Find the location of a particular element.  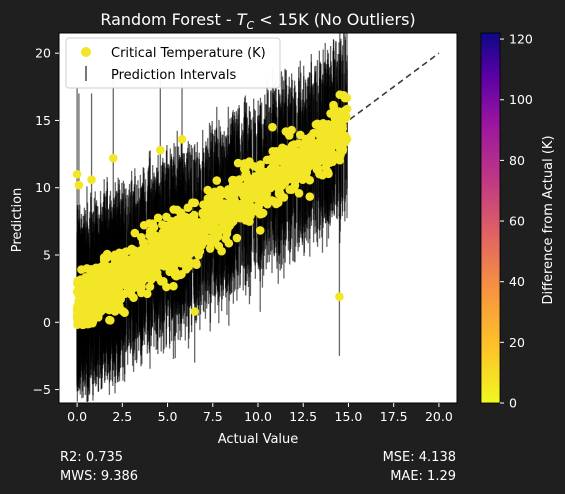

x-tick-label: 5.0 is located at coordinates (168, 416).